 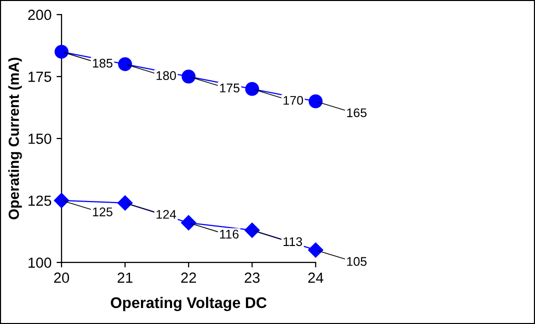 What do you see at coordinates (294, 100) in the screenshot?
I see `data-label: 170` at bounding box center [294, 100].